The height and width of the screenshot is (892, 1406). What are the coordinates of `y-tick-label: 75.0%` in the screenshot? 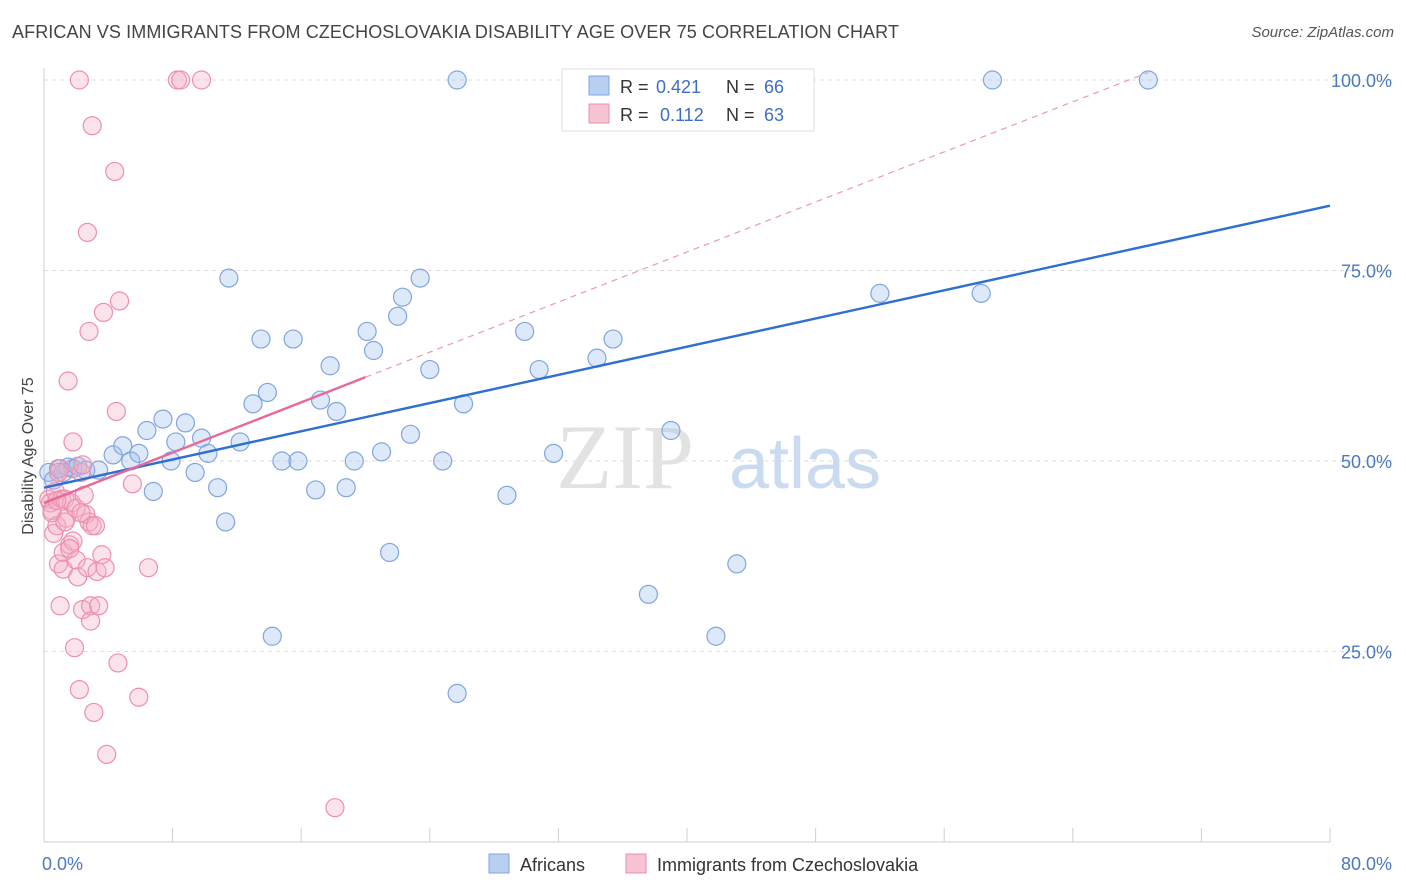 It's located at (1366, 272).